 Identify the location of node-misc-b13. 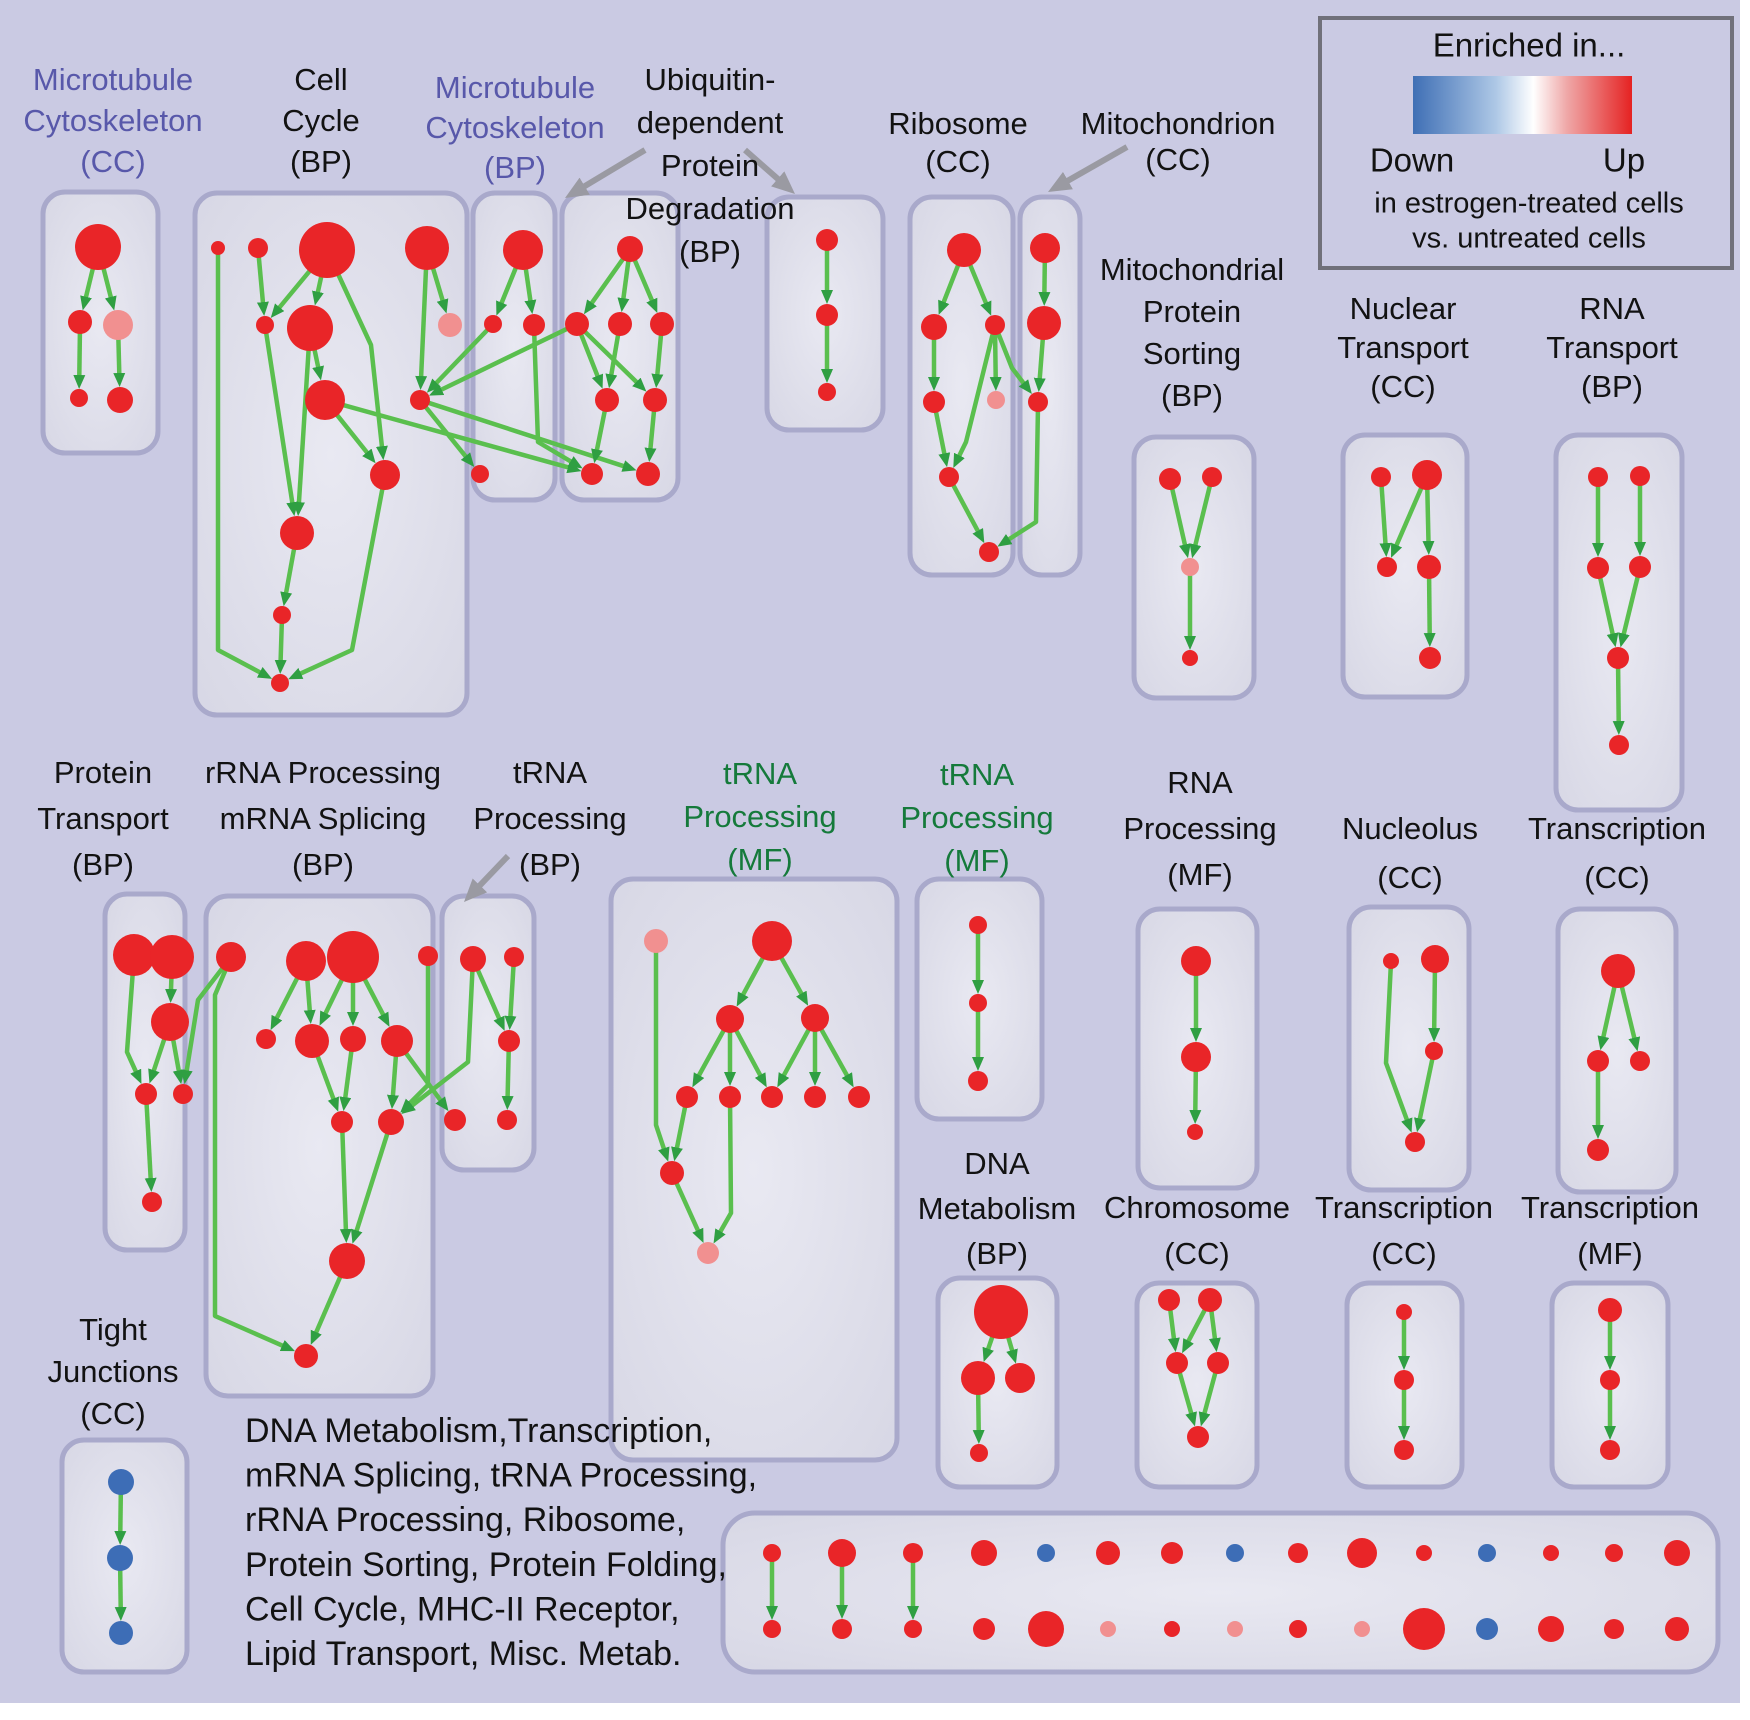
(1551, 1629).